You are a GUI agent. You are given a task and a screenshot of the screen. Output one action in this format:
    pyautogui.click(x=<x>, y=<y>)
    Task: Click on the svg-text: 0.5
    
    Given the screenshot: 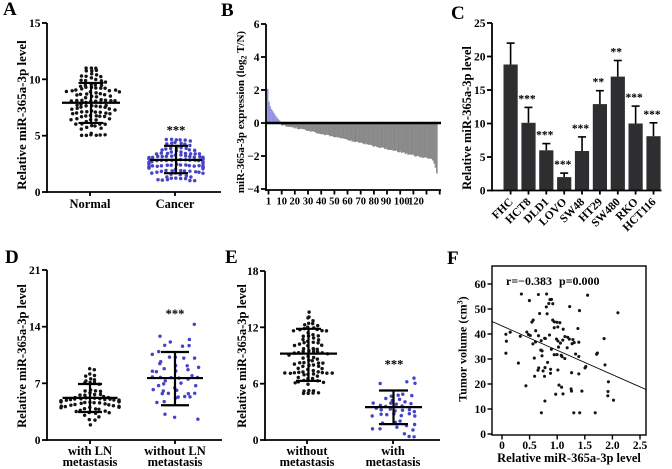 What is the action you would take?
    pyautogui.click(x=529, y=446)
    